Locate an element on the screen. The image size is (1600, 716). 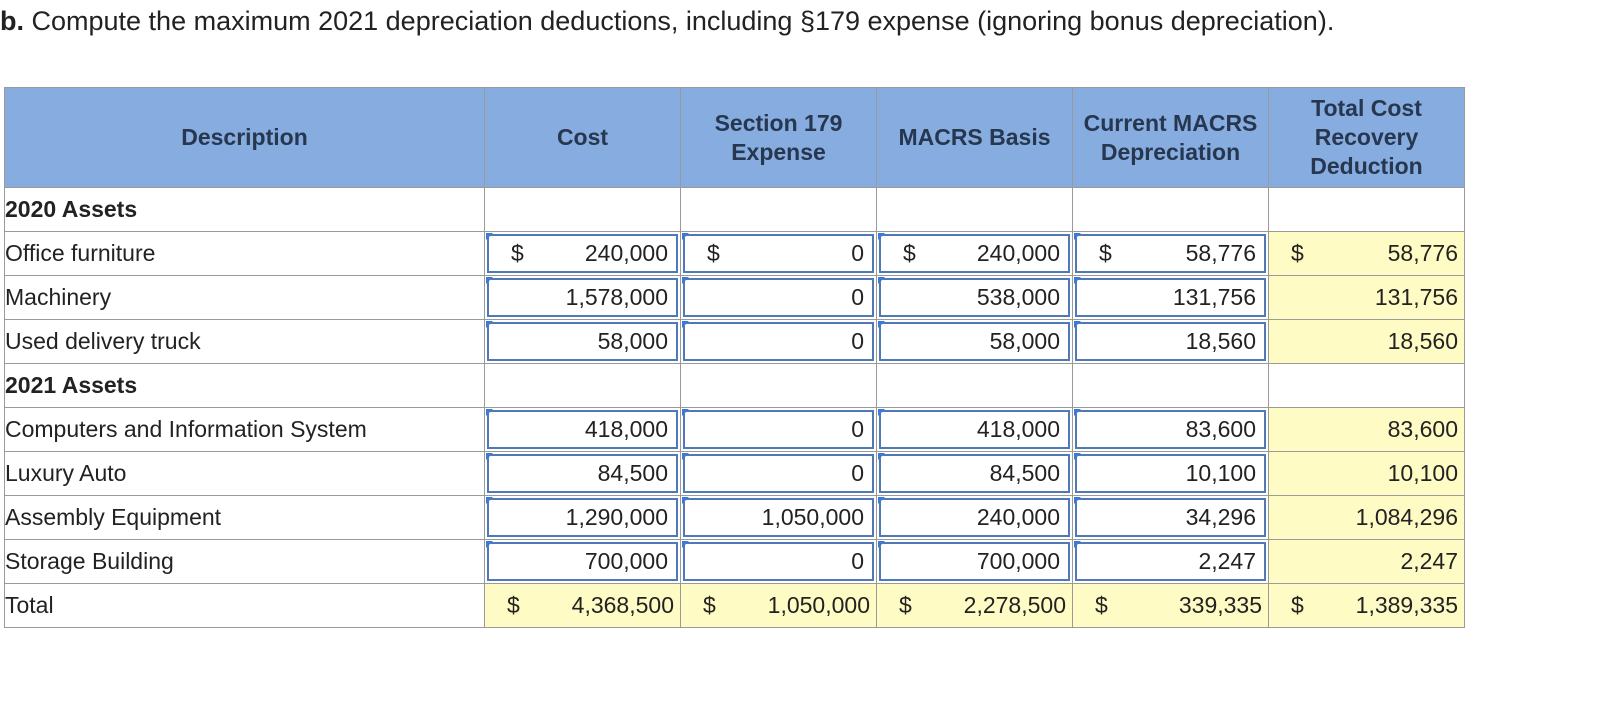
cost-input: 84,500 is located at coordinates (582, 473).